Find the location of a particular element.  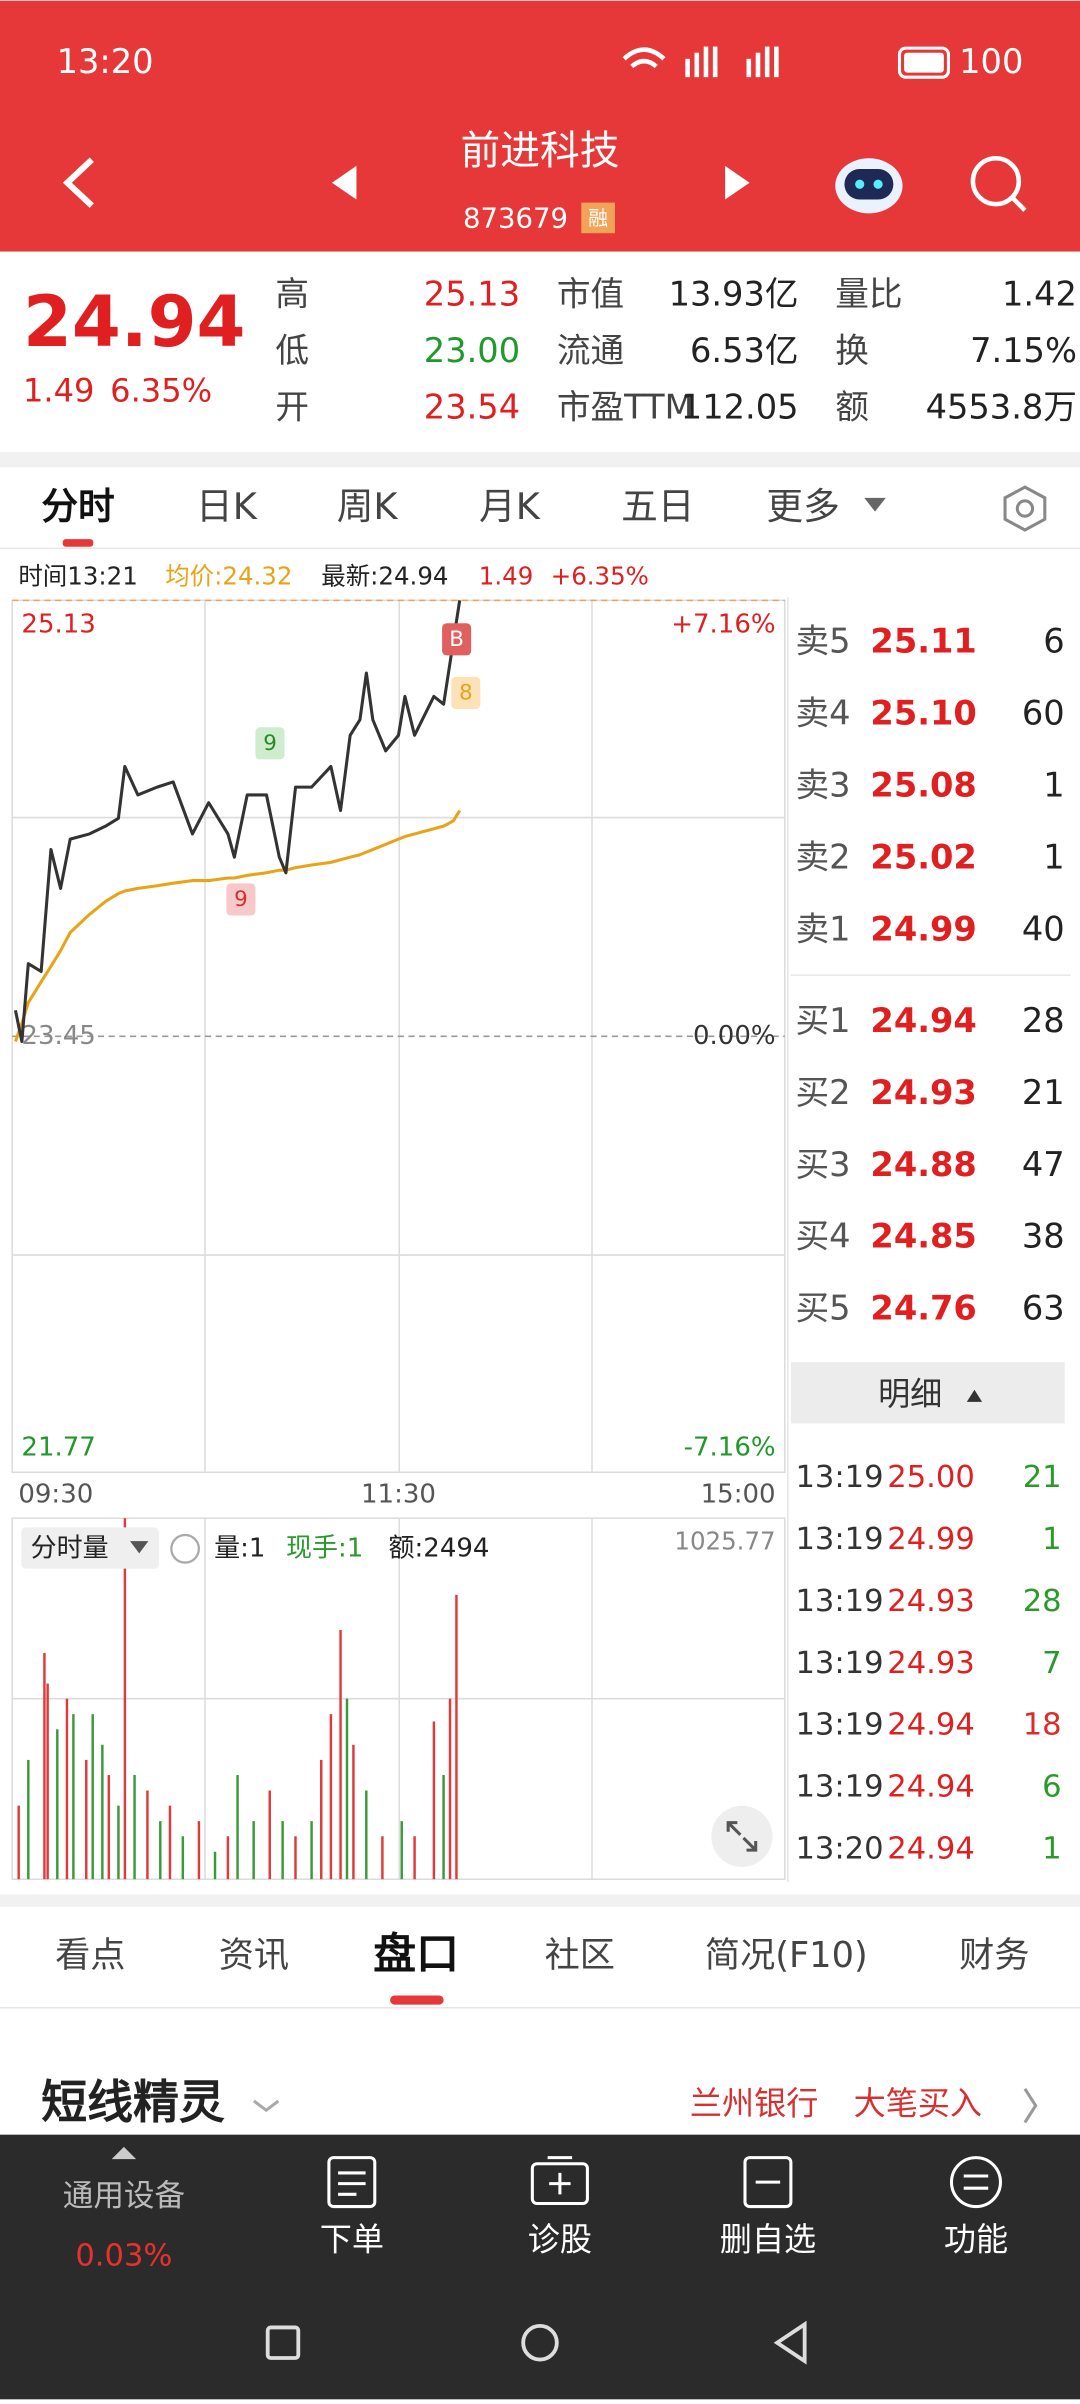

volume-selector-label: 分时量 is located at coordinates (70, 1548).